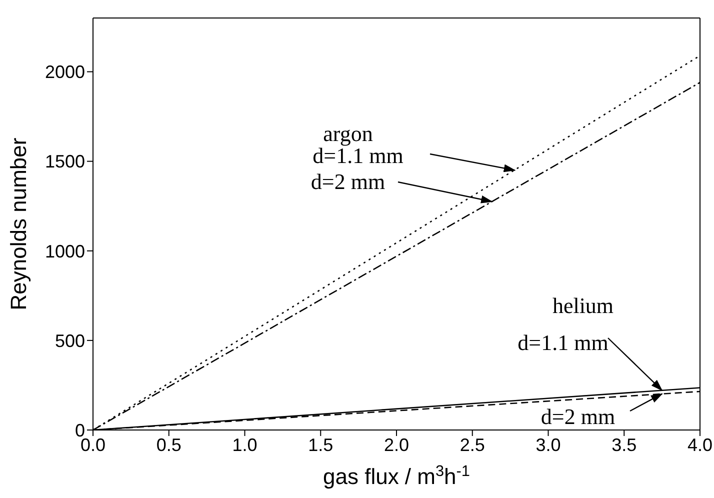 The width and height of the screenshot is (714, 498). I want to click on x-tick-label: 4.0, so click(700, 444).